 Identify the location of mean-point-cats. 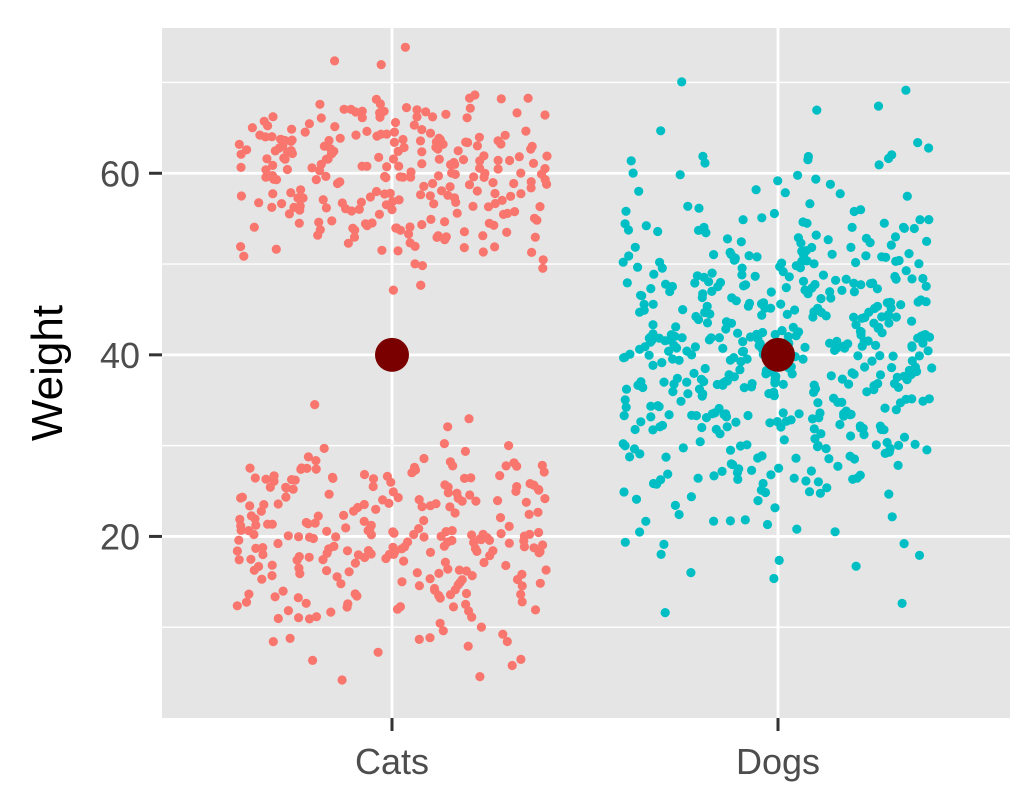
(392, 354).